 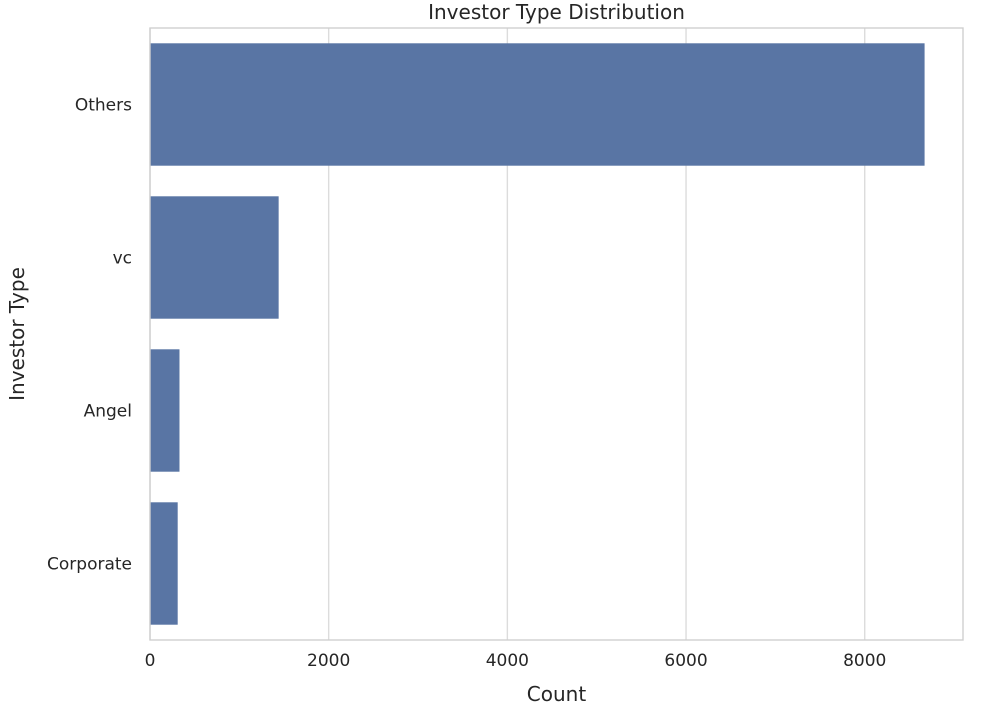 I want to click on bar-angel, so click(x=165, y=410).